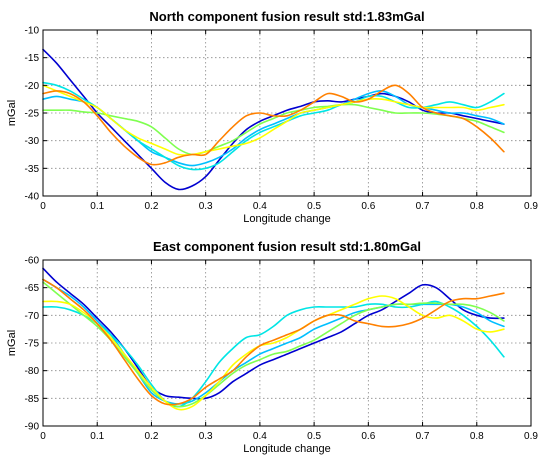  I want to click on north-x-tick-label: 0.8, so click(477, 206).